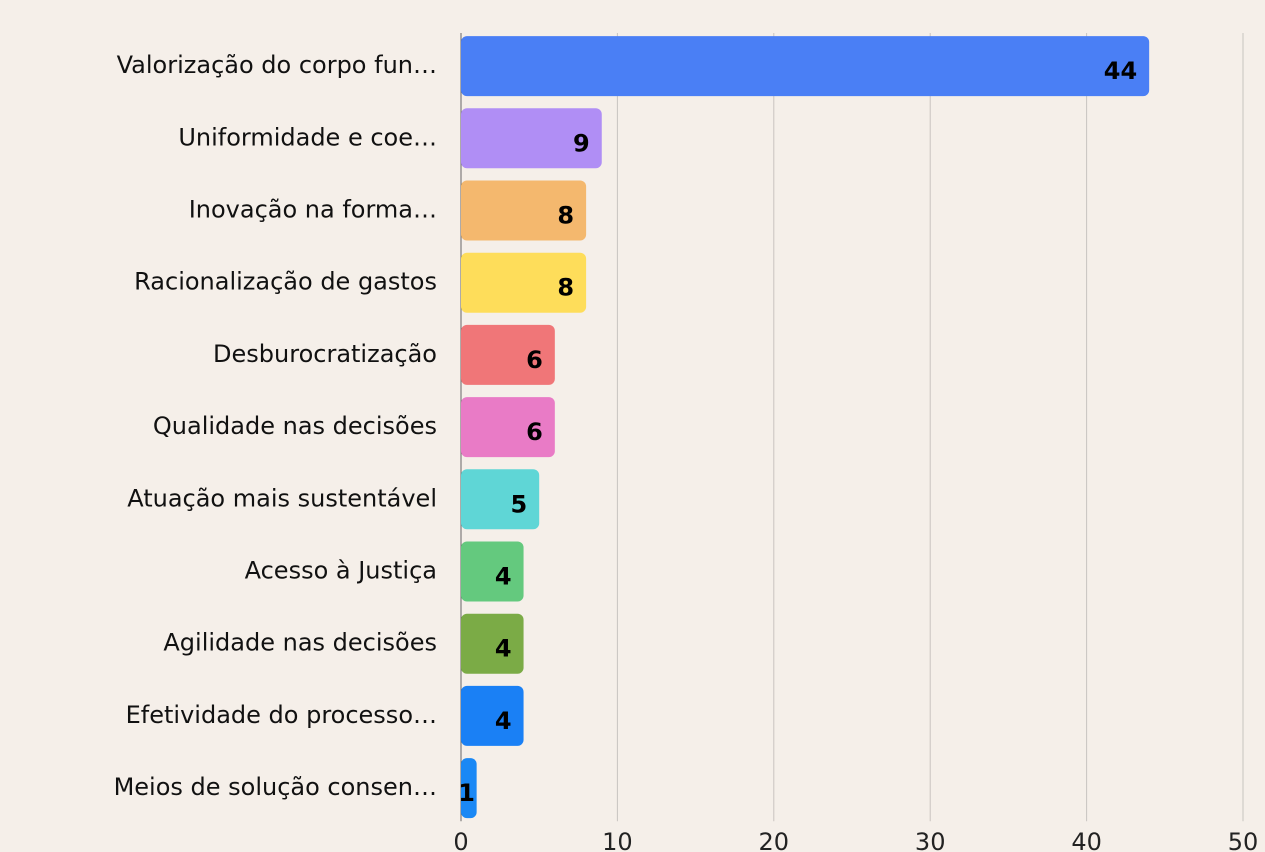 This screenshot has height=852, width=1265. I want to click on x-tick-label: 30, so click(930, 840).